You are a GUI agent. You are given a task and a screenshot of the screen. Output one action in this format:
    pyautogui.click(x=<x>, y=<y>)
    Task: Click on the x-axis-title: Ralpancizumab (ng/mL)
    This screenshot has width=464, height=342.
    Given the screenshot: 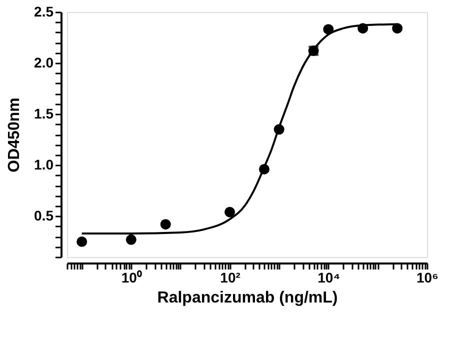 What is the action you would take?
    pyautogui.click(x=247, y=298)
    